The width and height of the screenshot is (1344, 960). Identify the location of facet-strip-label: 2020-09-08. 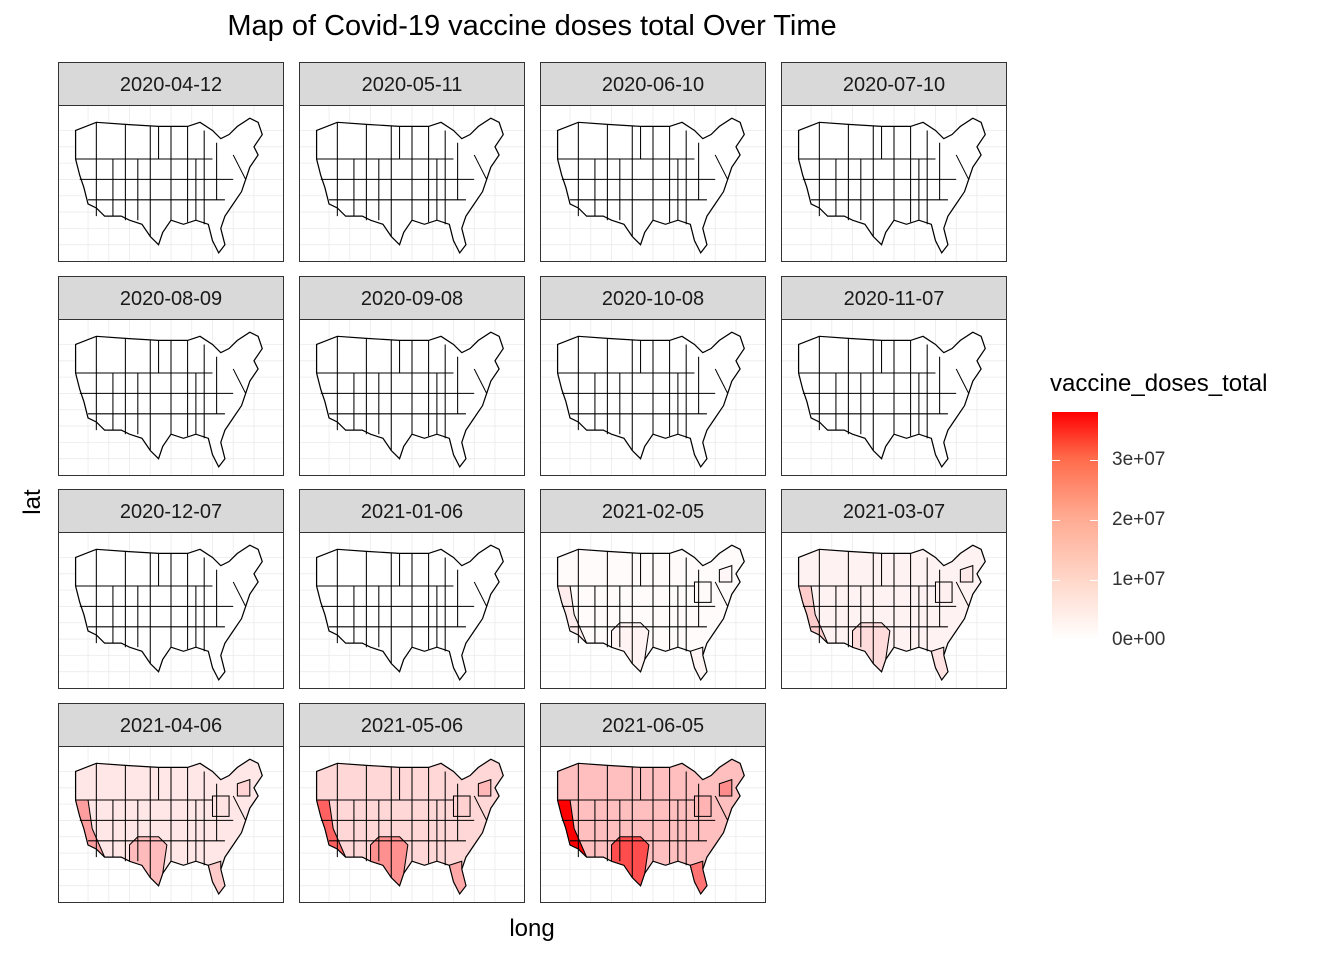
(412, 298).